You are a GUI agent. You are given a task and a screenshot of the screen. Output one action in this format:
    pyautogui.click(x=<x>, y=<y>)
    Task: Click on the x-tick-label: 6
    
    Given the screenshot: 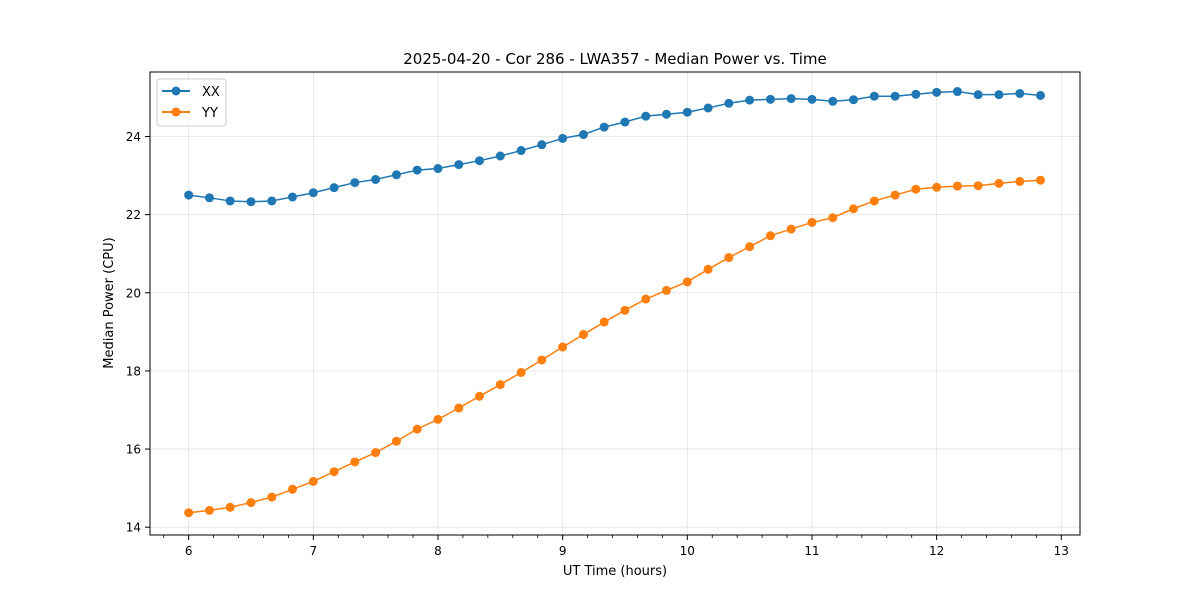 What is the action you would take?
    pyautogui.click(x=189, y=551)
    